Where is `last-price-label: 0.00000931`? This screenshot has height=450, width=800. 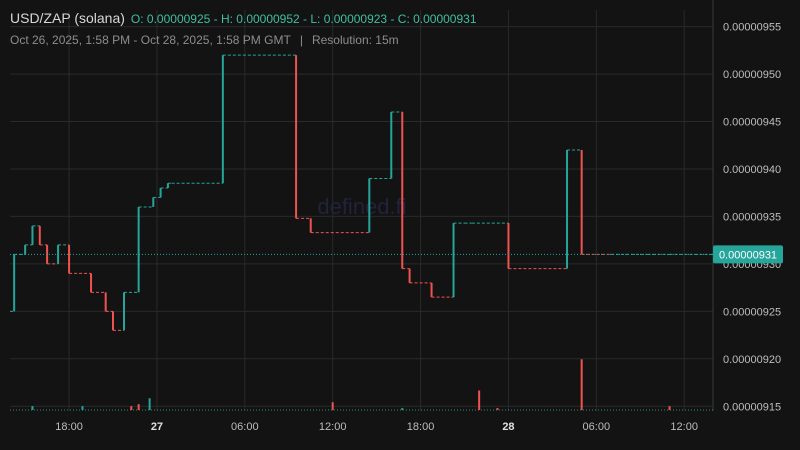
last-price-label: 0.00000931 is located at coordinates (748, 255).